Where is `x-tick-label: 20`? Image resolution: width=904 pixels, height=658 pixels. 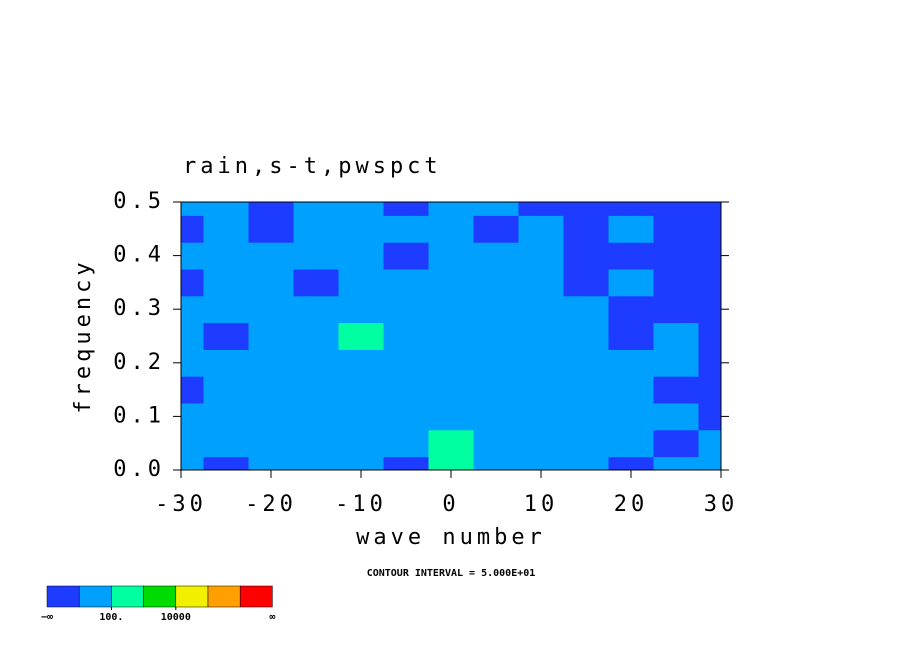 x-tick-label: 20 is located at coordinates (631, 504).